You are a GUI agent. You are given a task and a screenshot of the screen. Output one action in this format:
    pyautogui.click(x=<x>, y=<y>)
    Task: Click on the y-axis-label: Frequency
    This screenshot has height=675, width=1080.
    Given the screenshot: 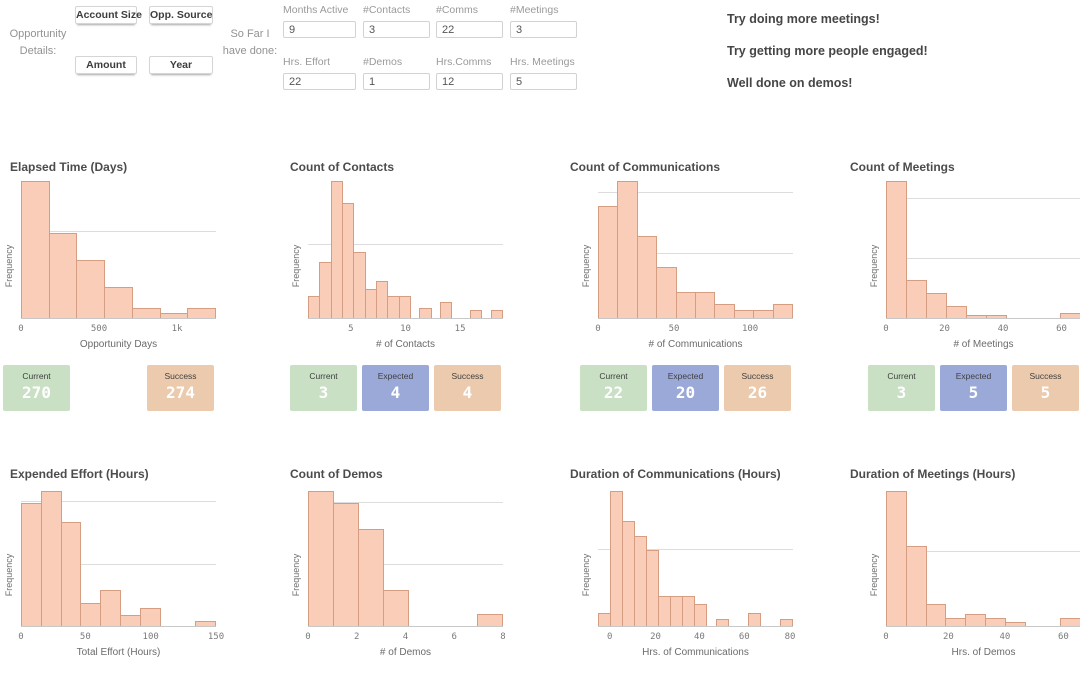 What is the action you would take?
    pyautogui.click(x=586, y=265)
    